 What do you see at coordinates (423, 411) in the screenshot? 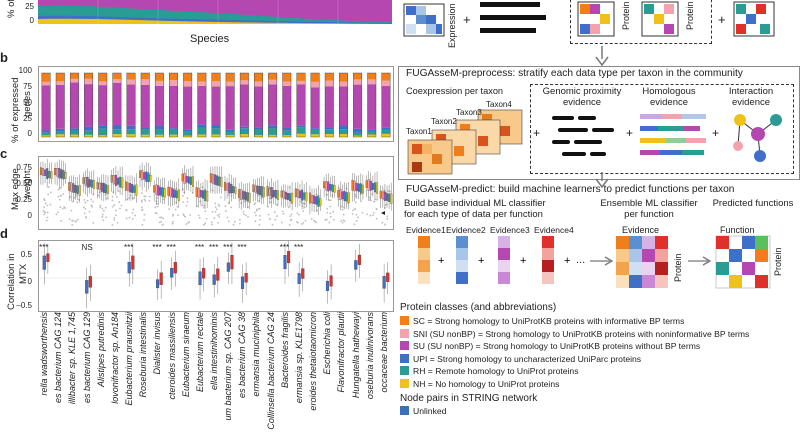
I see `node-legend-item: Unlinked` at bounding box center [423, 411].